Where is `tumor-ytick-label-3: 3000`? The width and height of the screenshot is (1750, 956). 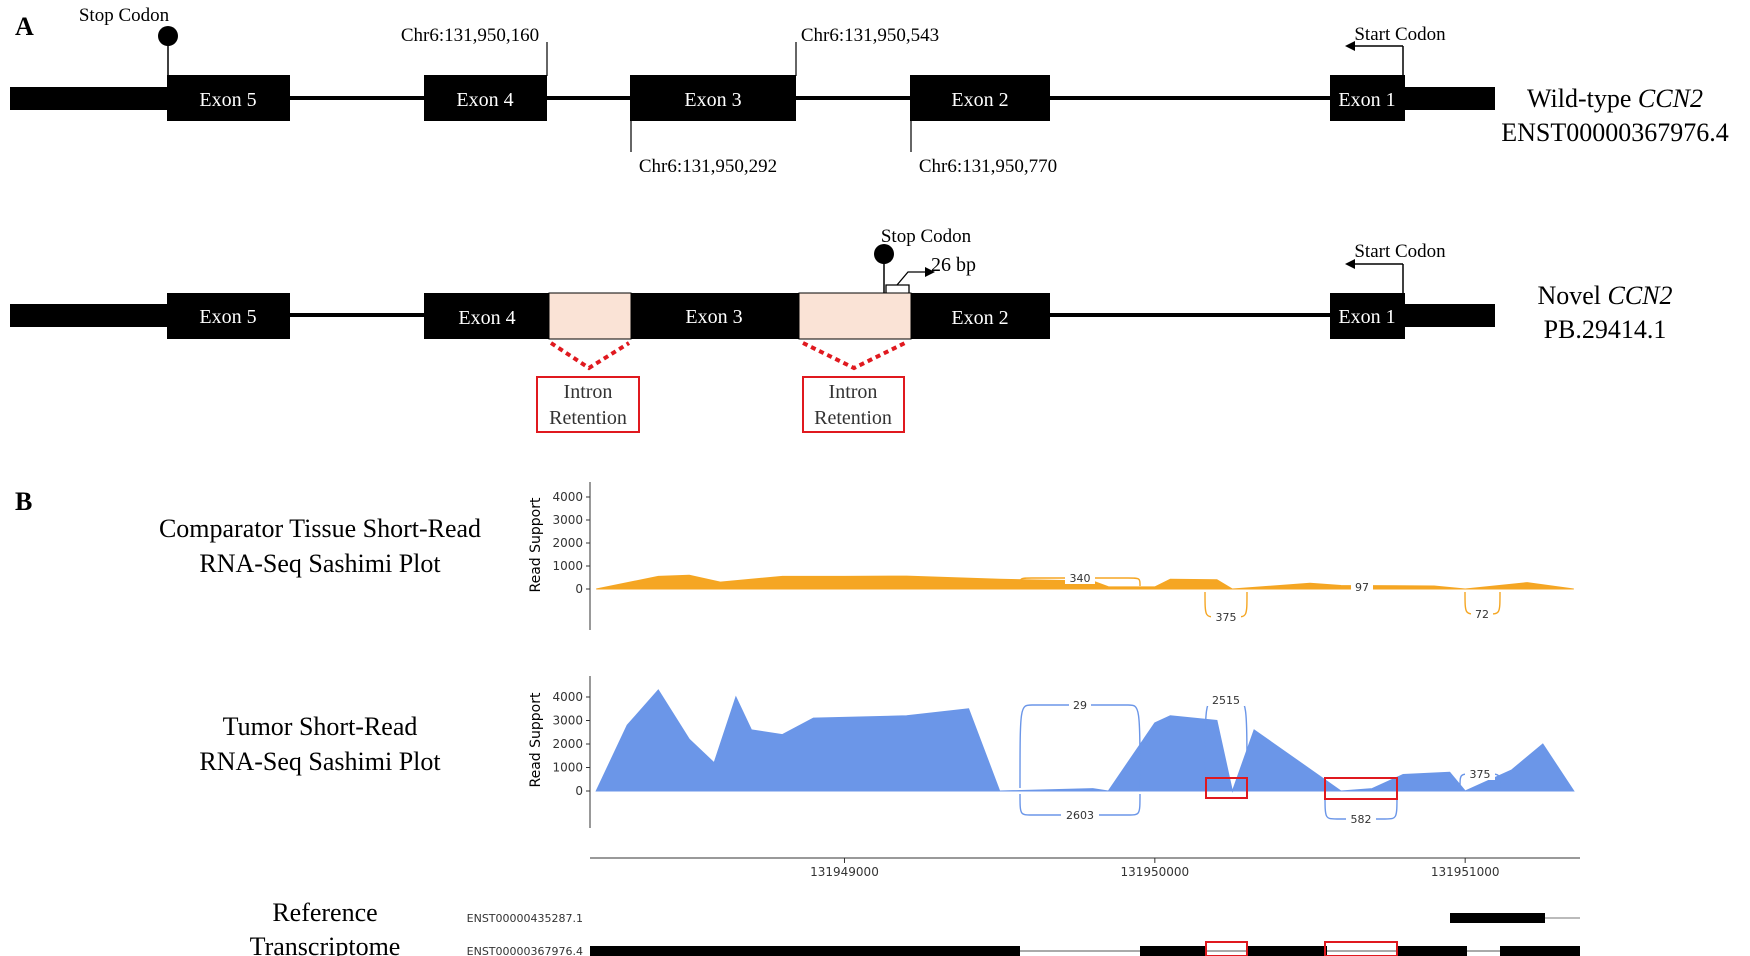
tumor-ytick-label-3: 3000 is located at coordinates (567, 721).